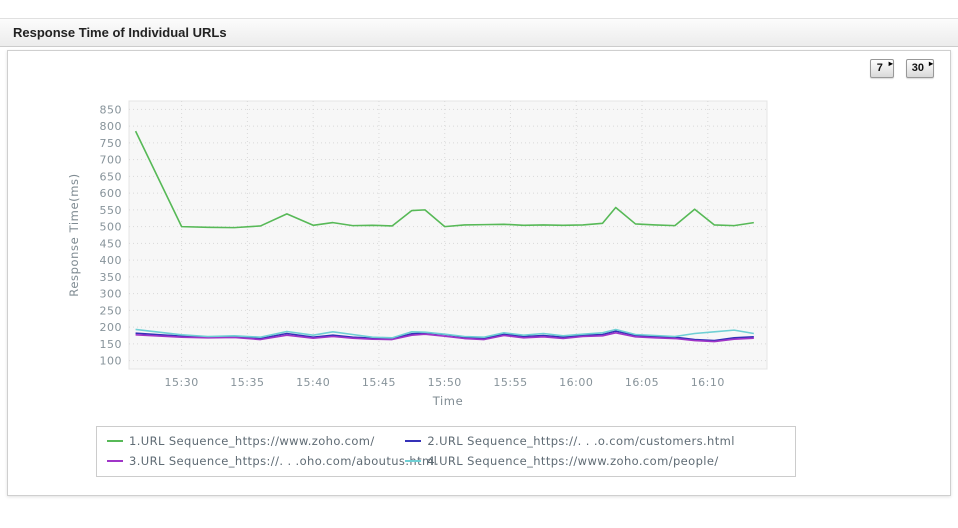 Image resolution: width=958 pixels, height=528 pixels. Describe the element at coordinates (111, 210) in the screenshot. I see `y-tick-label: 550` at that location.